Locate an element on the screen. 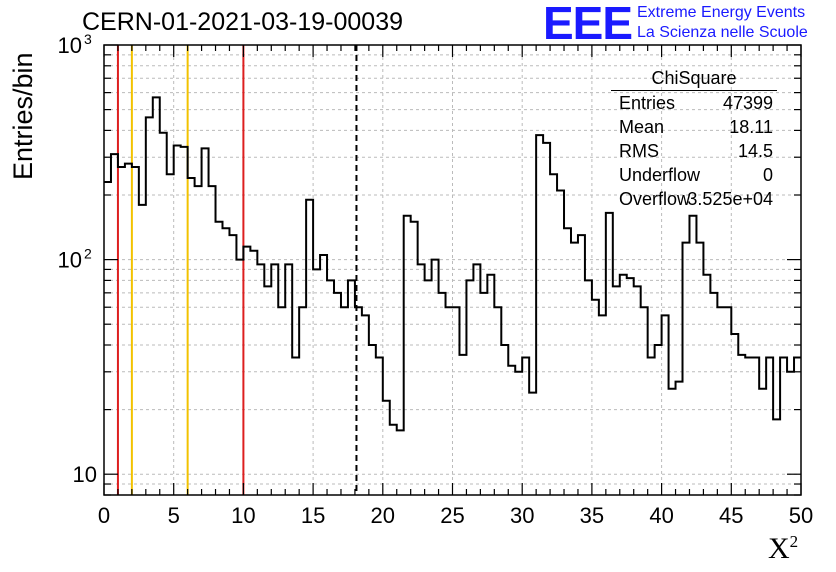  stats-value: 3.525e+04 is located at coordinates (730, 199).